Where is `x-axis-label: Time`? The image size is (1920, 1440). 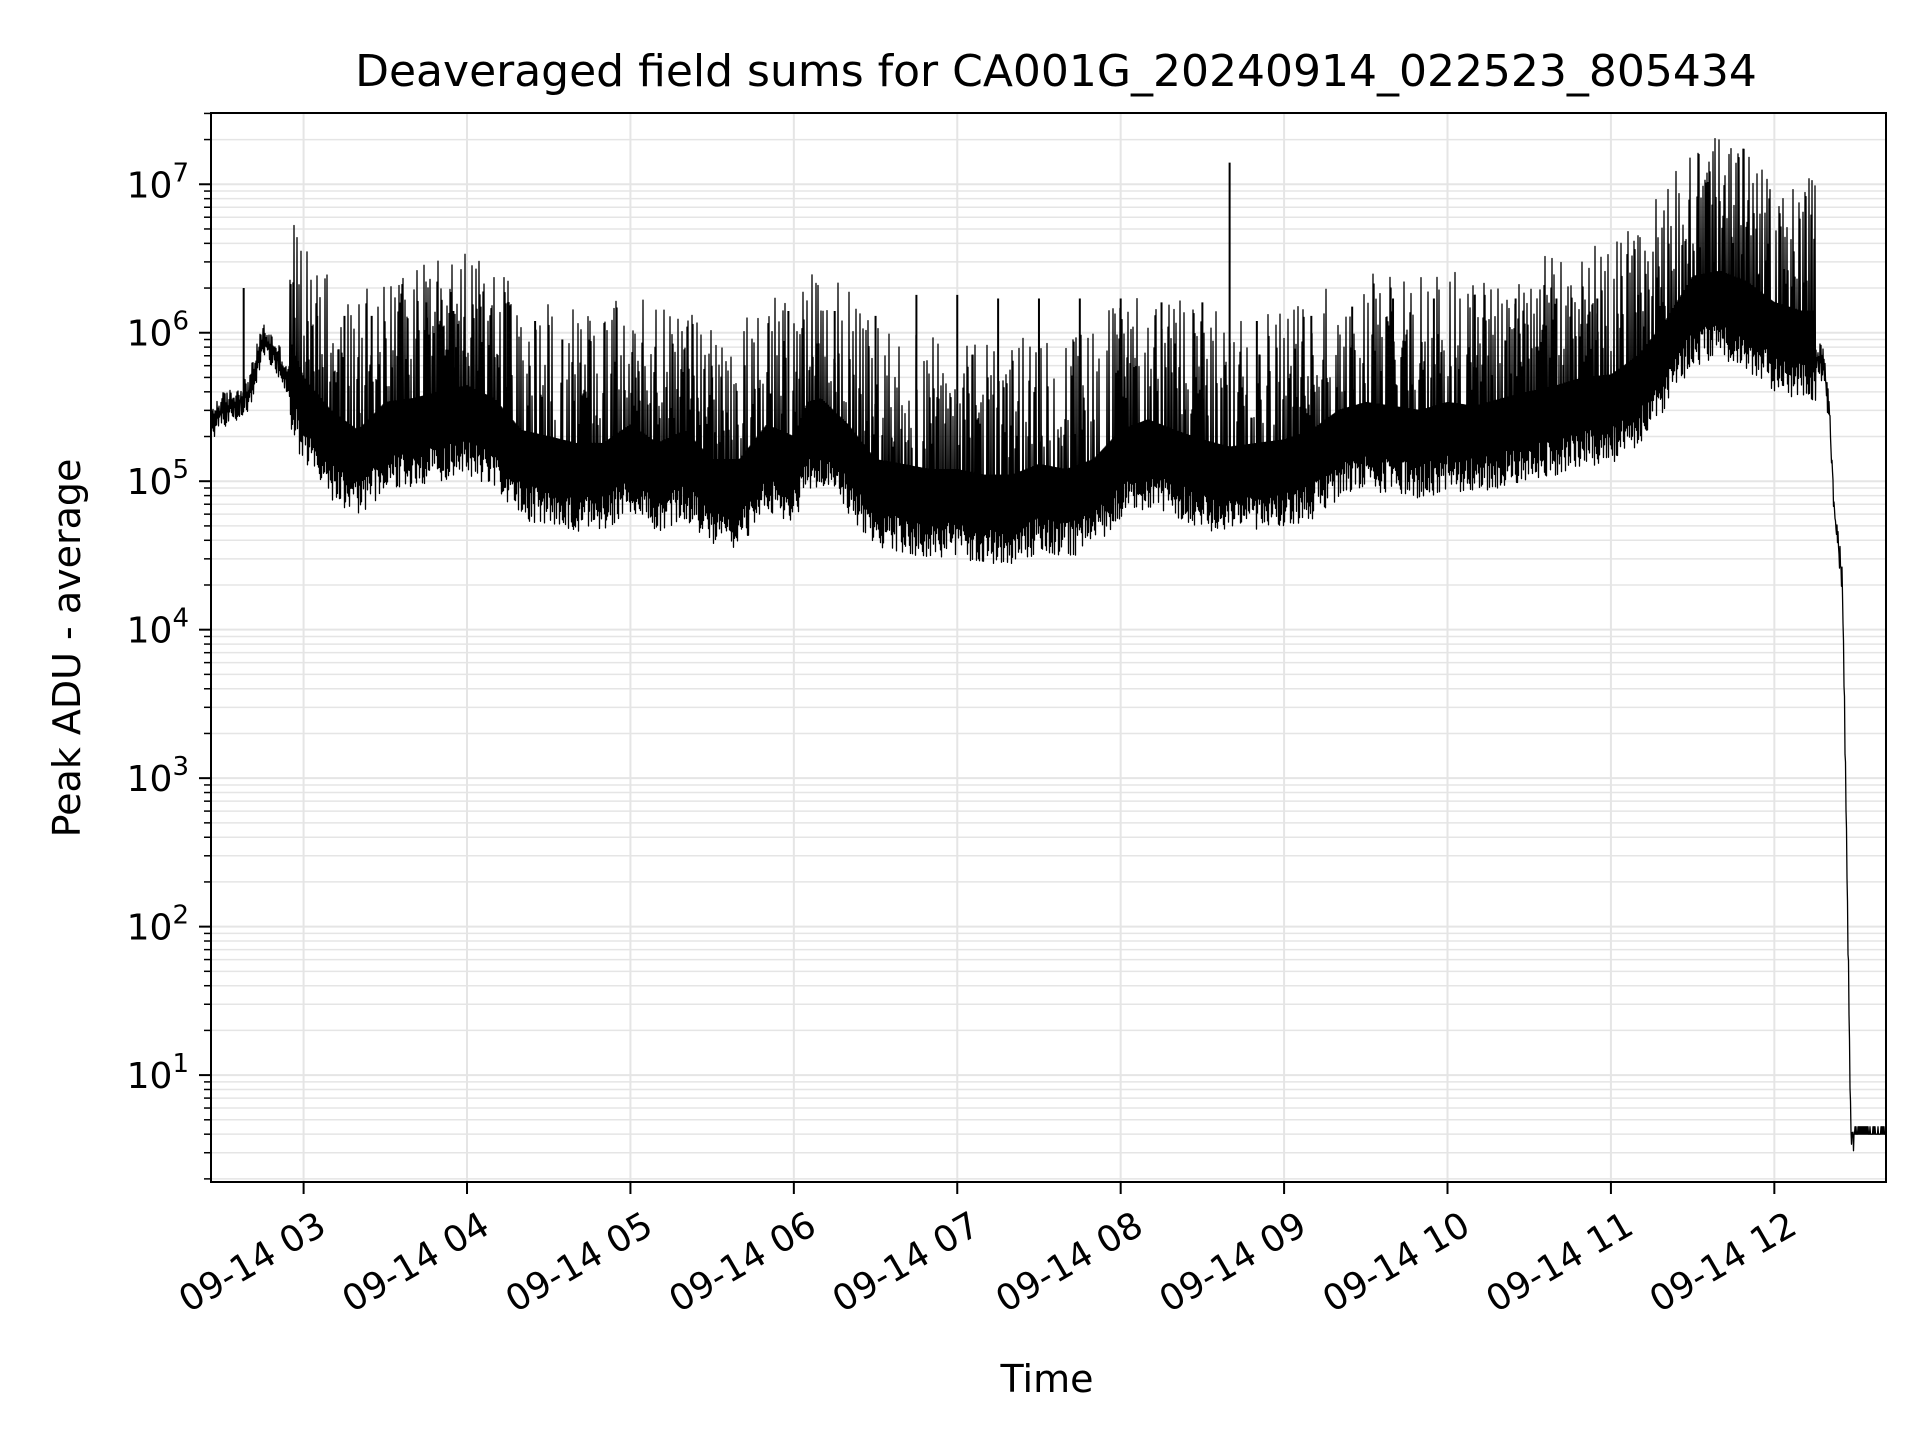
x-axis-label: Time is located at coordinates (1047, 1379).